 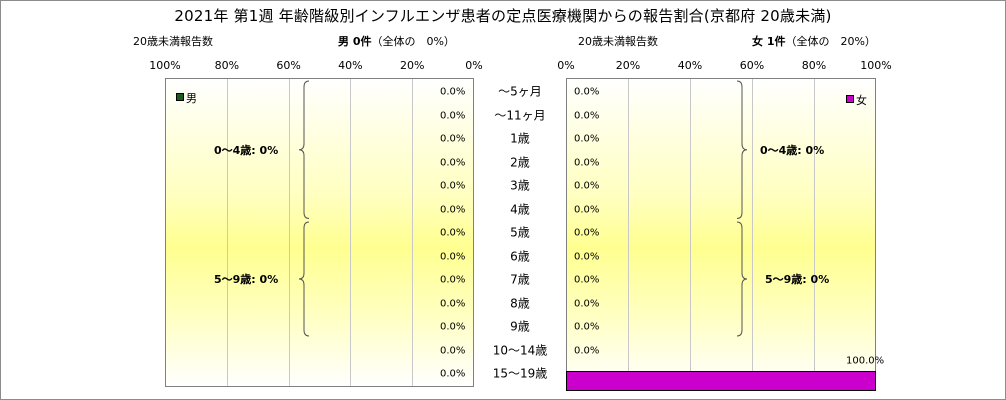 I want to click on female-group-label: 5～9歳: 0%, so click(x=797, y=279).